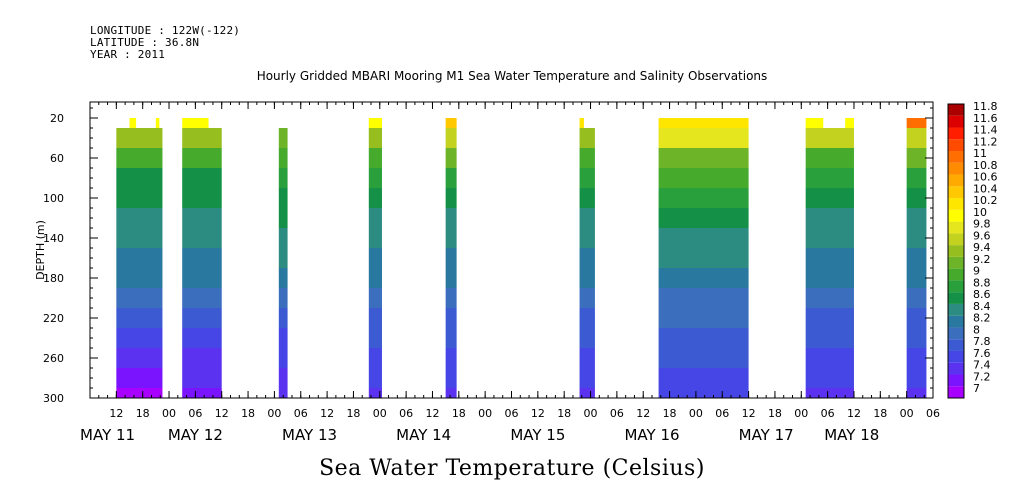  What do you see at coordinates (57, 158) in the screenshot?
I see `y-tick-label: 60` at bounding box center [57, 158].